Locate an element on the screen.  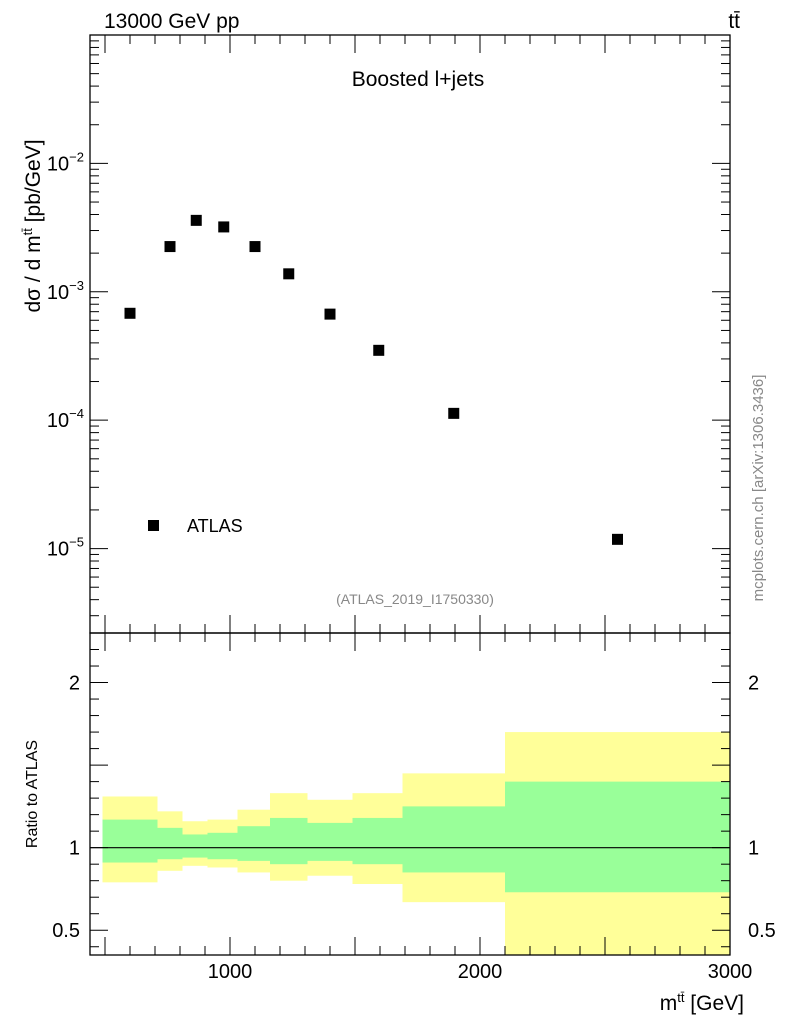
x-label-main: m is located at coordinates (669, 1003).